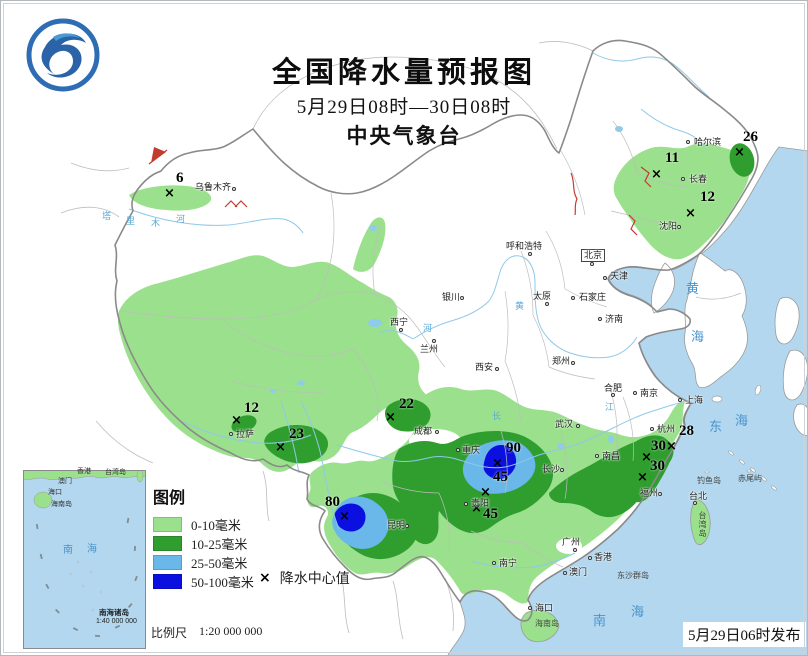 Image resolution: width=808 pixels, height=656 pixels. What do you see at coordinates (484, 367) in the screenshot?
I see `city-label: 西安` at bounding box center [484, 367].